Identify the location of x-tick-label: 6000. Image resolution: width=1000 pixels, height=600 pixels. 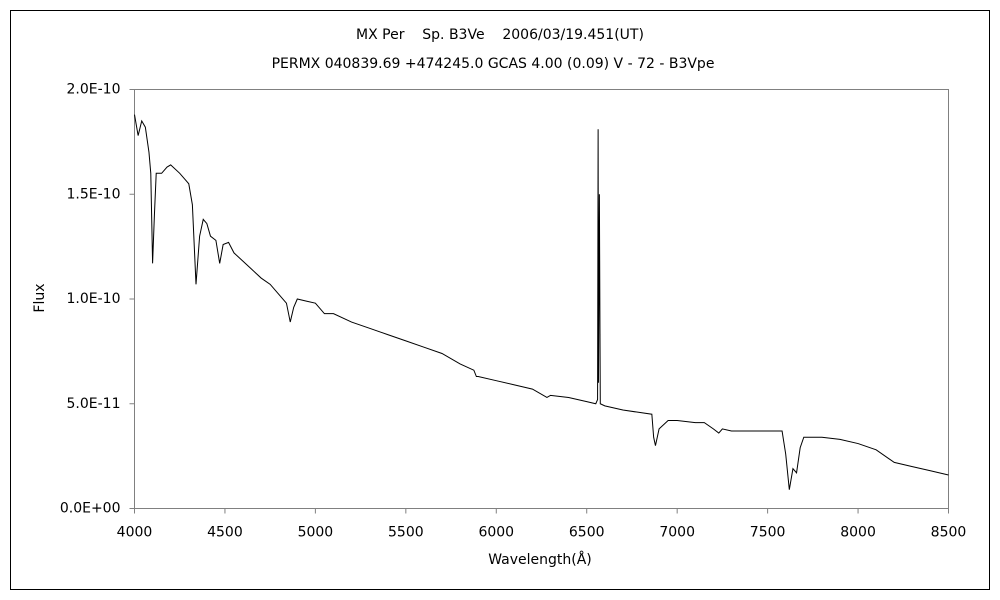
(496, 533).